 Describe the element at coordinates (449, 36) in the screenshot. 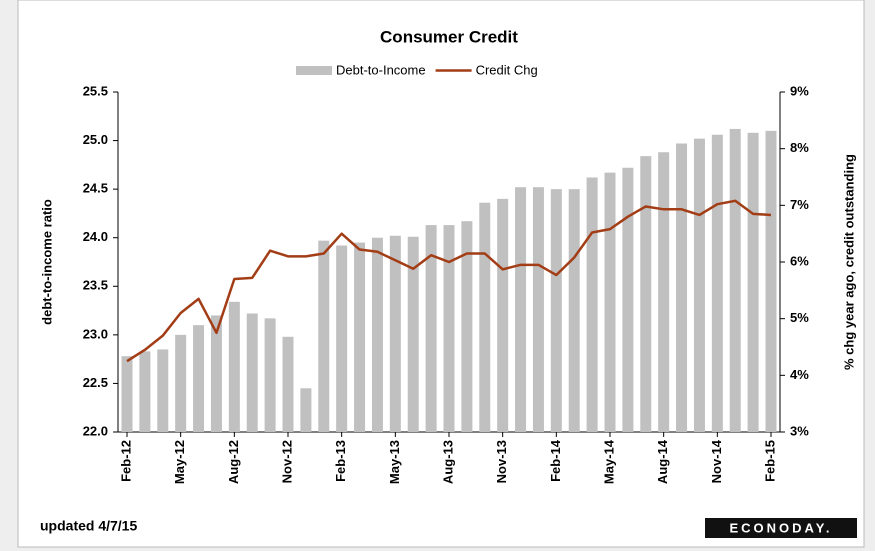

I see `chart-title: Consumer Credit` at that location.